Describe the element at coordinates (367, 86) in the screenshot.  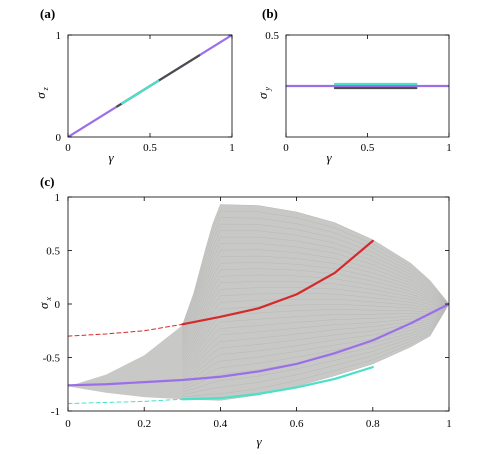
I see `plot-area-b` at that location.